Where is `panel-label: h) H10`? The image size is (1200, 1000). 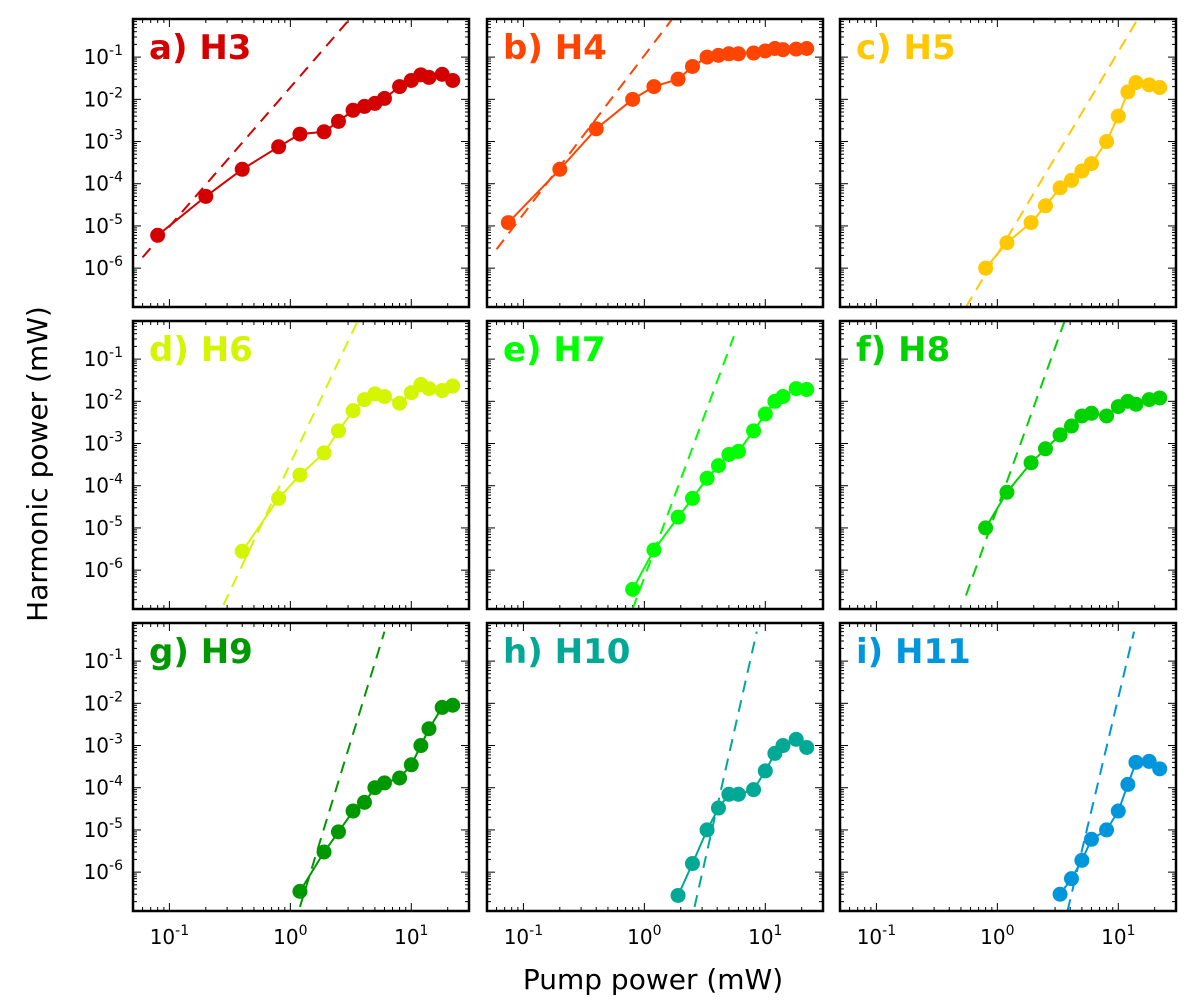 panel-label: h) H10 is located at coordinates (566, 652).